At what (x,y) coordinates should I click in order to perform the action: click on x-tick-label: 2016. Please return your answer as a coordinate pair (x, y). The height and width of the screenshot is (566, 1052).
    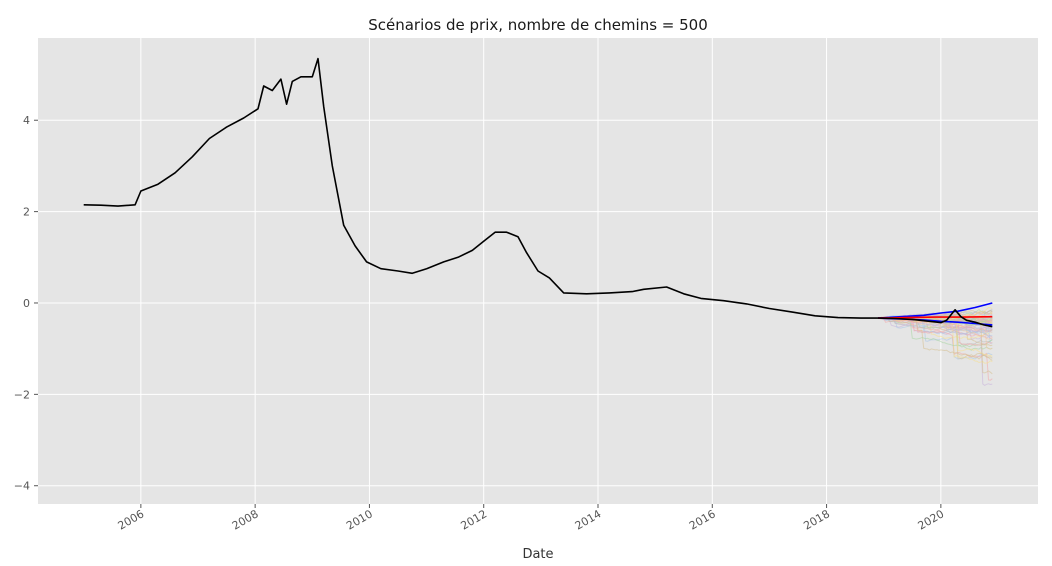
    Looking at the image, I should click on (702, 519).